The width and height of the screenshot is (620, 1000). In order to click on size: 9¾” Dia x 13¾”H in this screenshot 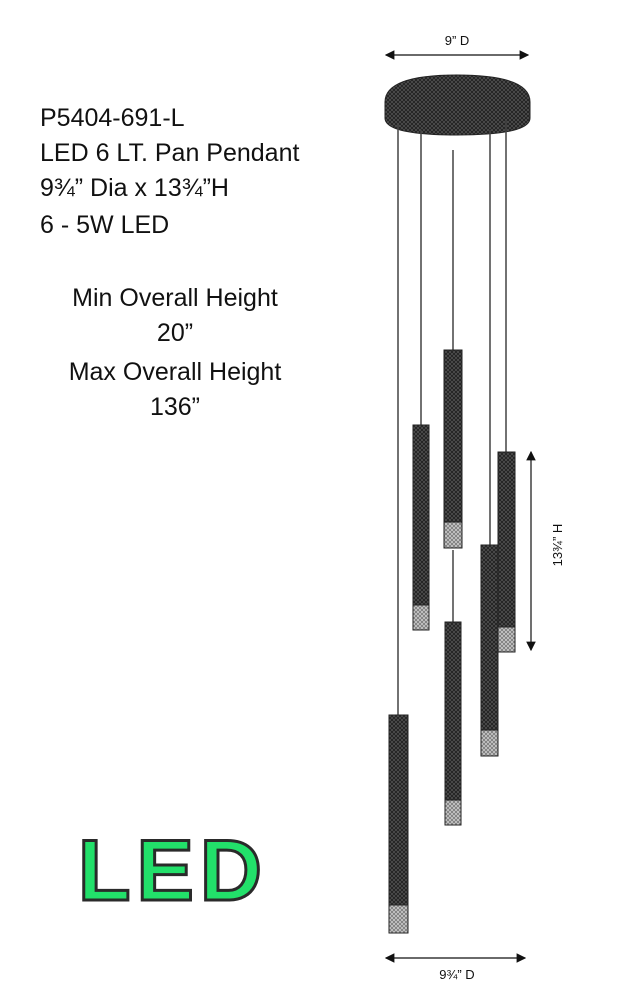, I will do `click(134, 188)`.